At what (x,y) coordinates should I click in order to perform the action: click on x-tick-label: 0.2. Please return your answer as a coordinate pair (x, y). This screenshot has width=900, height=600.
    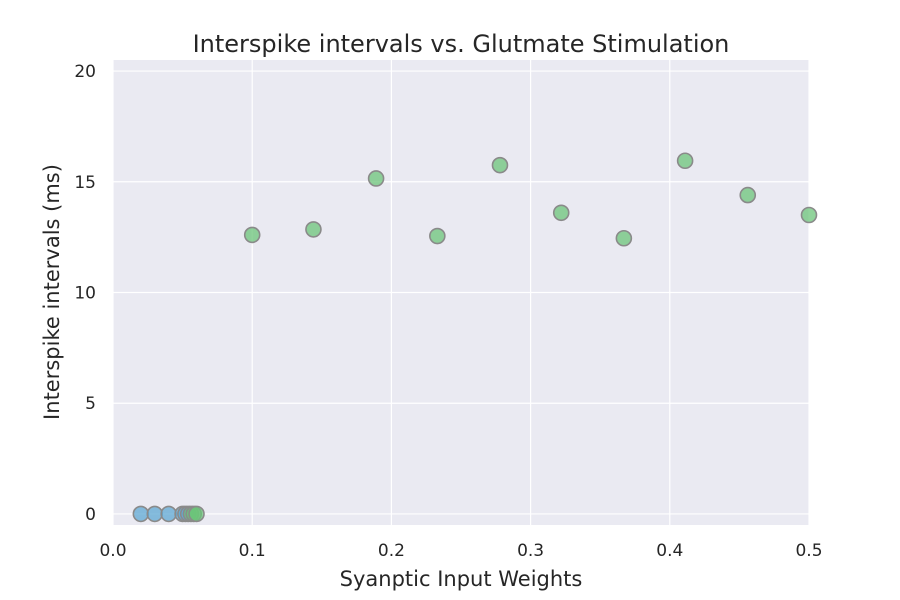
    Looking at the image, I should click on (391, 551).